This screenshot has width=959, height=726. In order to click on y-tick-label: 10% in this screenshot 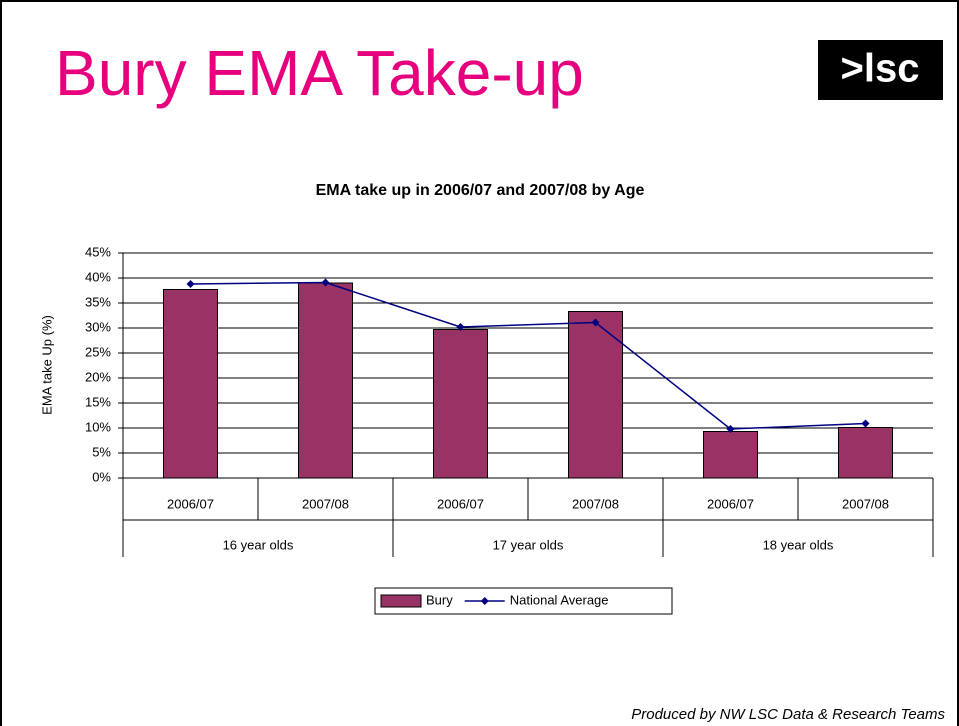, I will do `click(98, 426)`.